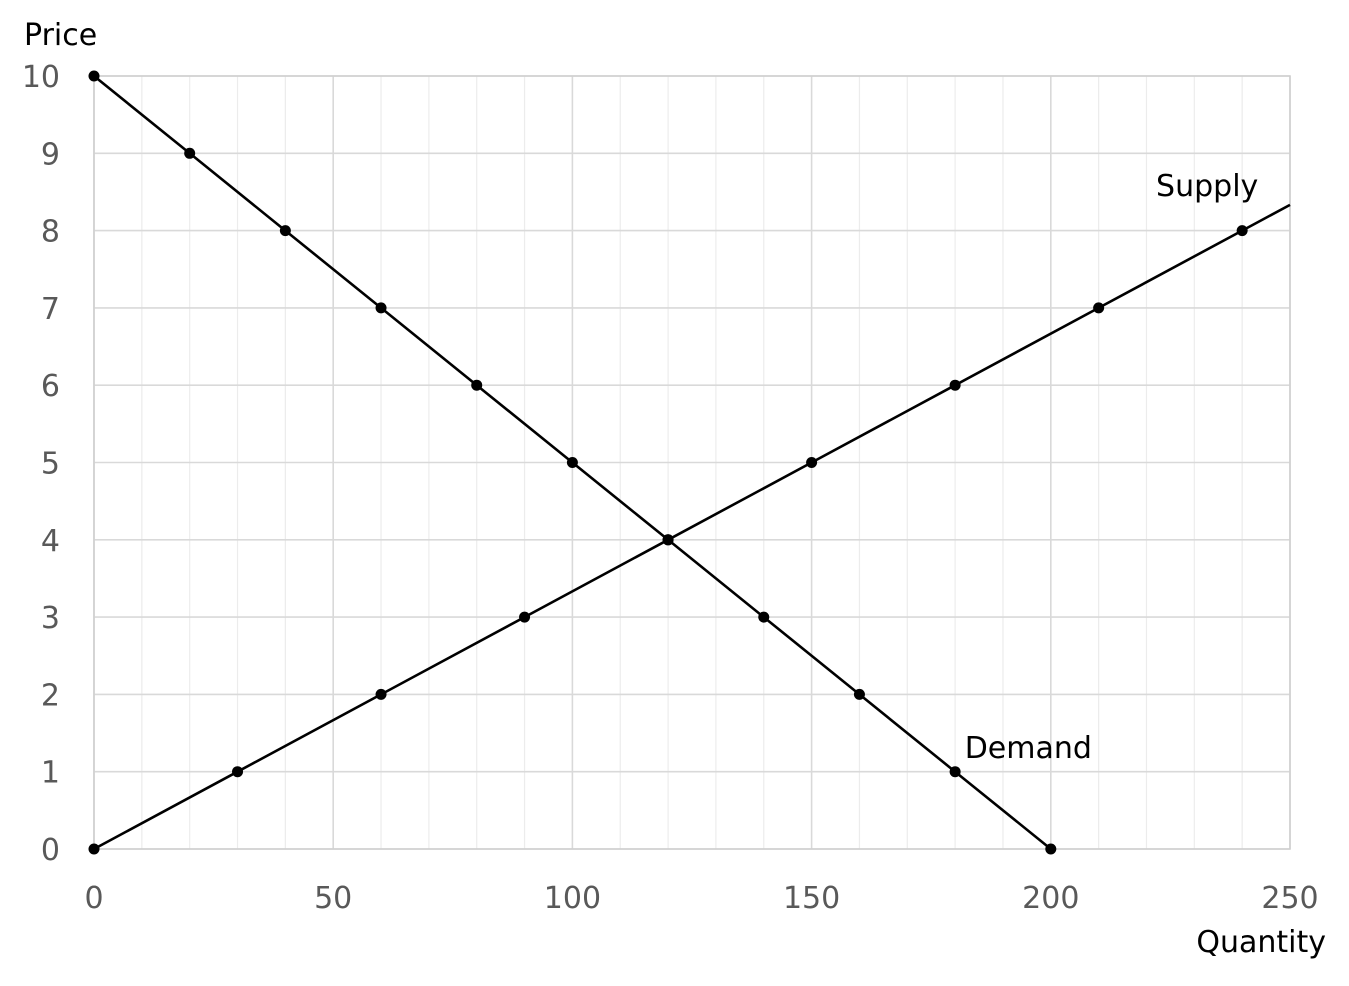 The height and width of the screenshot is (986, 1349). I want to click on x-tick-label: 50, so click(333, 898).